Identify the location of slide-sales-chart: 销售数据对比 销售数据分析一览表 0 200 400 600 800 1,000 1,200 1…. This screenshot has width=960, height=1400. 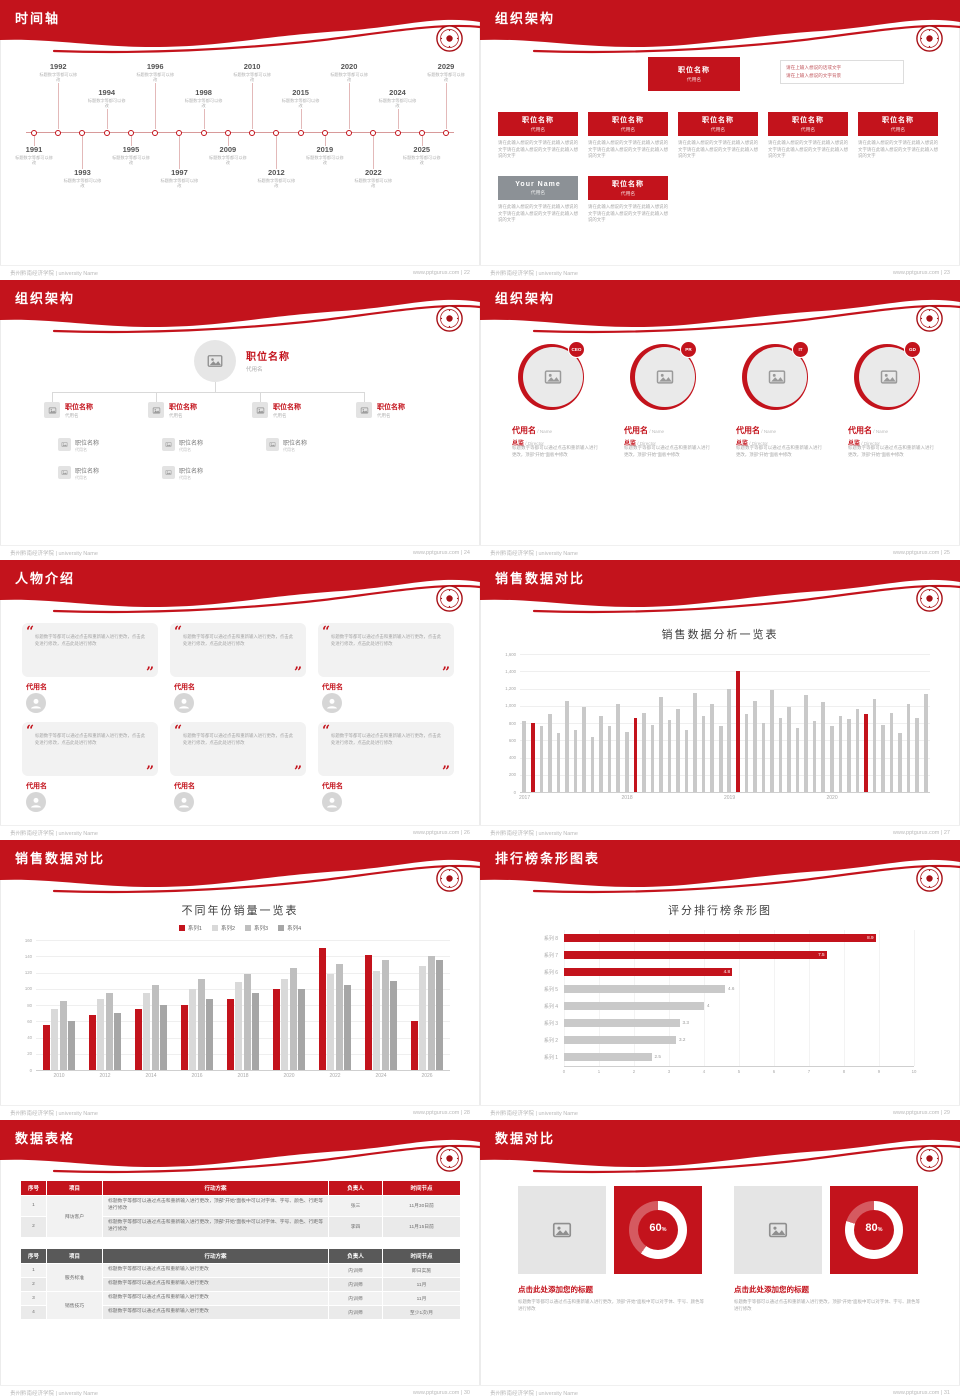
(720, 700).